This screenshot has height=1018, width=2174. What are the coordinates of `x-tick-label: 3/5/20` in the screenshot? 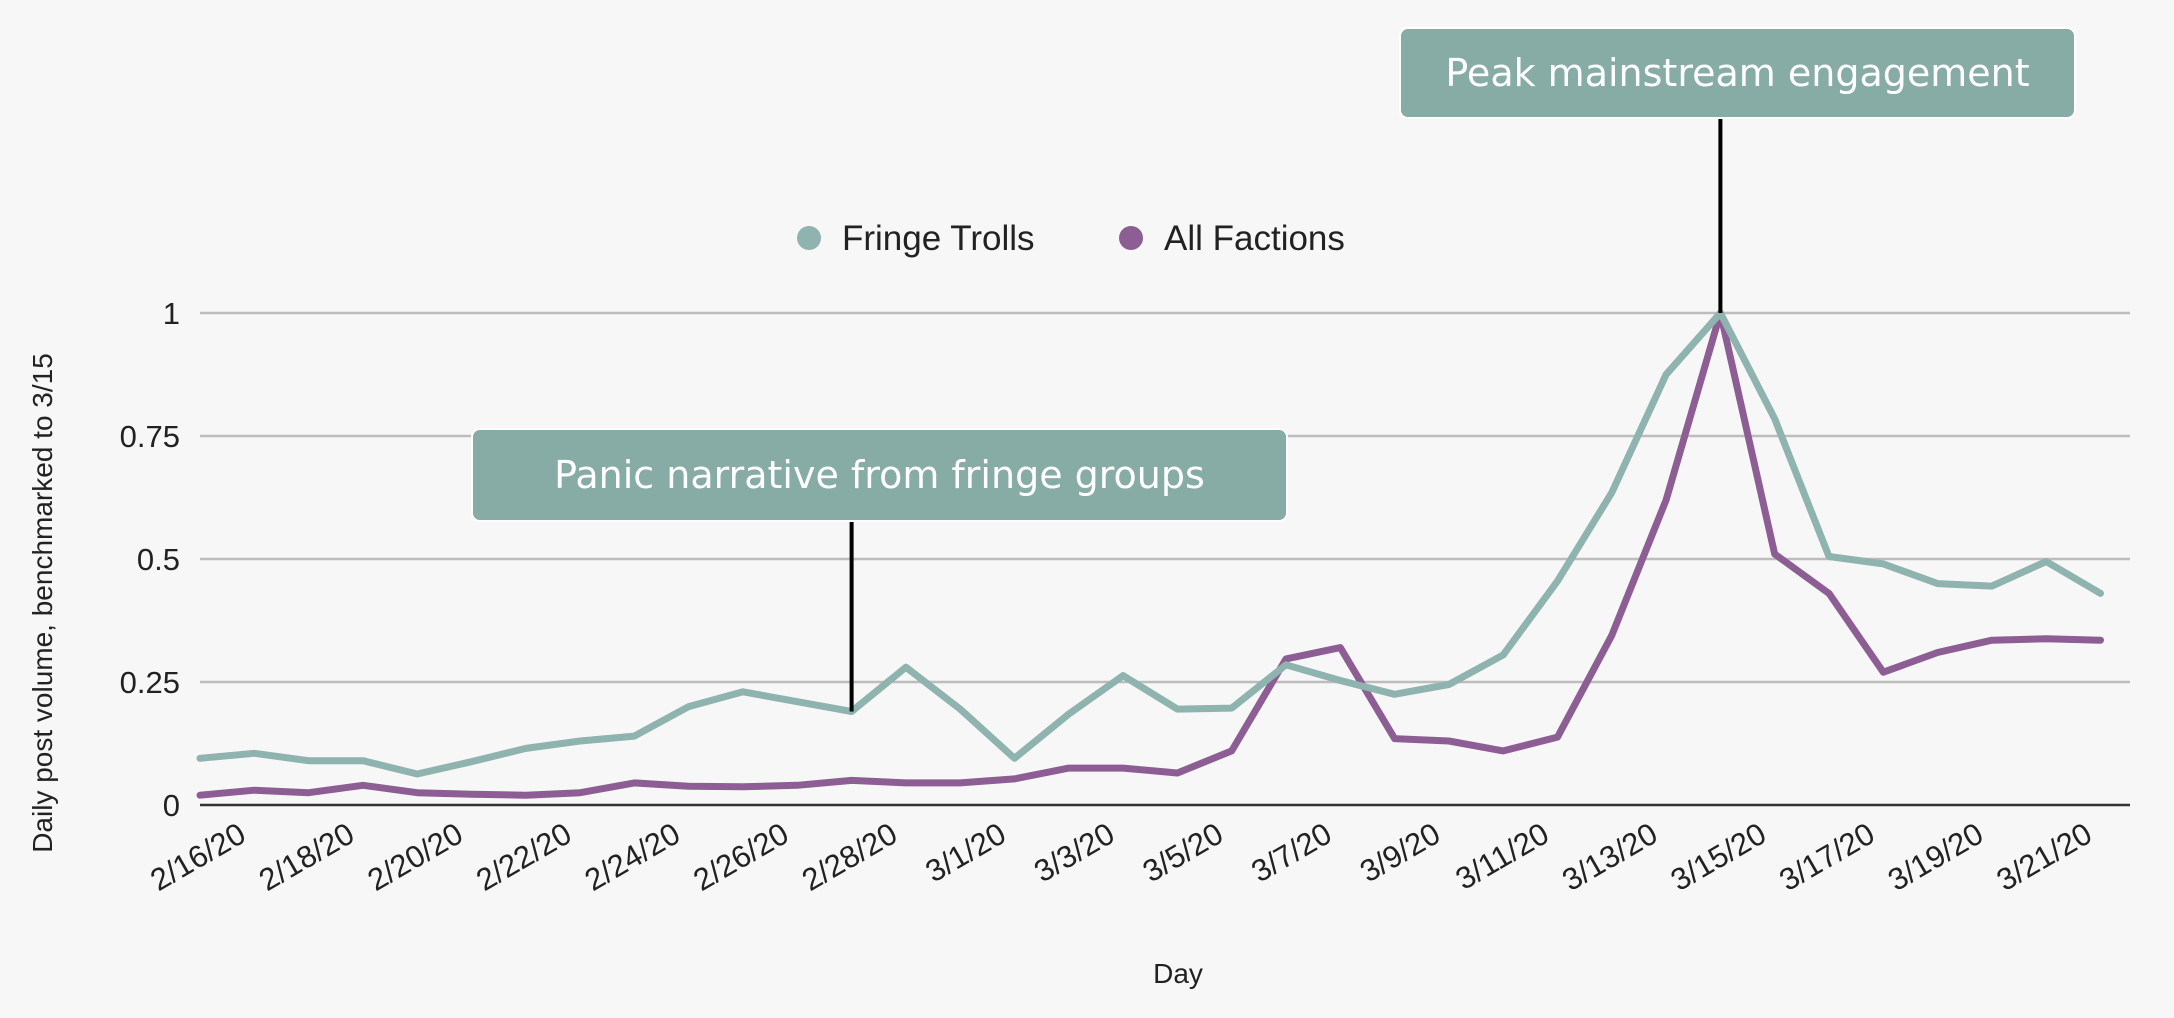 It's located at (1183, 852).